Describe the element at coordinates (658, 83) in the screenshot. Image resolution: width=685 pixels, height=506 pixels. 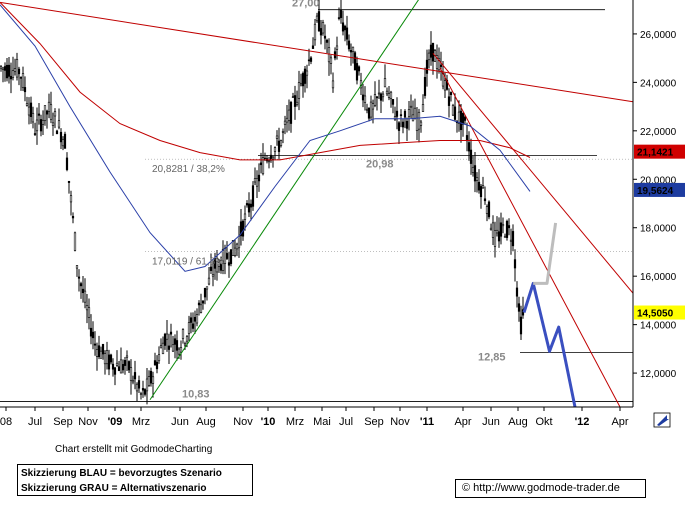
I see `y-tick-label: 24,0000` at that location.